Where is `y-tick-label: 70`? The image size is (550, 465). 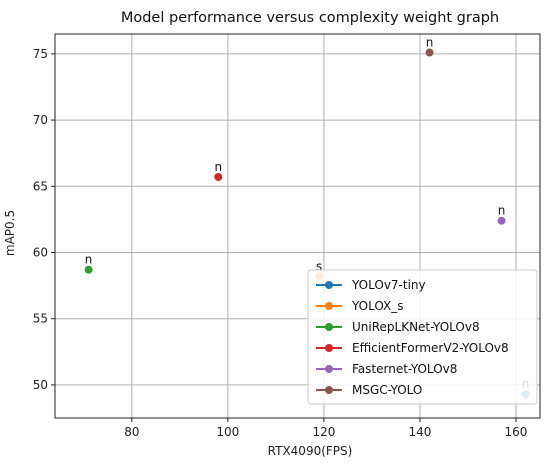
y-tick-label: 70 is located at coordinates (40, 120).